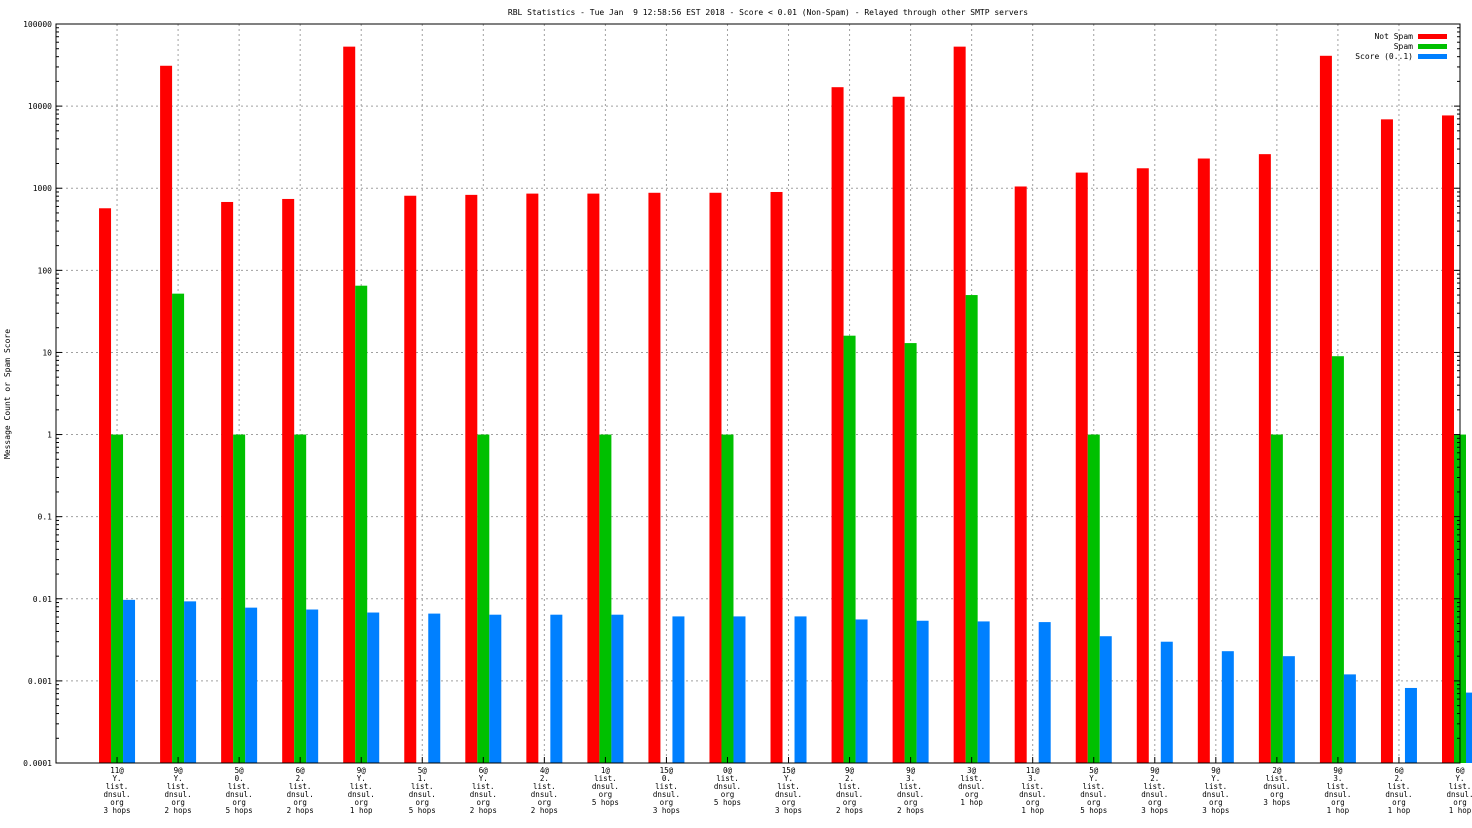  I want to click on x-tick-label-line: 15@, so click(789, 770).